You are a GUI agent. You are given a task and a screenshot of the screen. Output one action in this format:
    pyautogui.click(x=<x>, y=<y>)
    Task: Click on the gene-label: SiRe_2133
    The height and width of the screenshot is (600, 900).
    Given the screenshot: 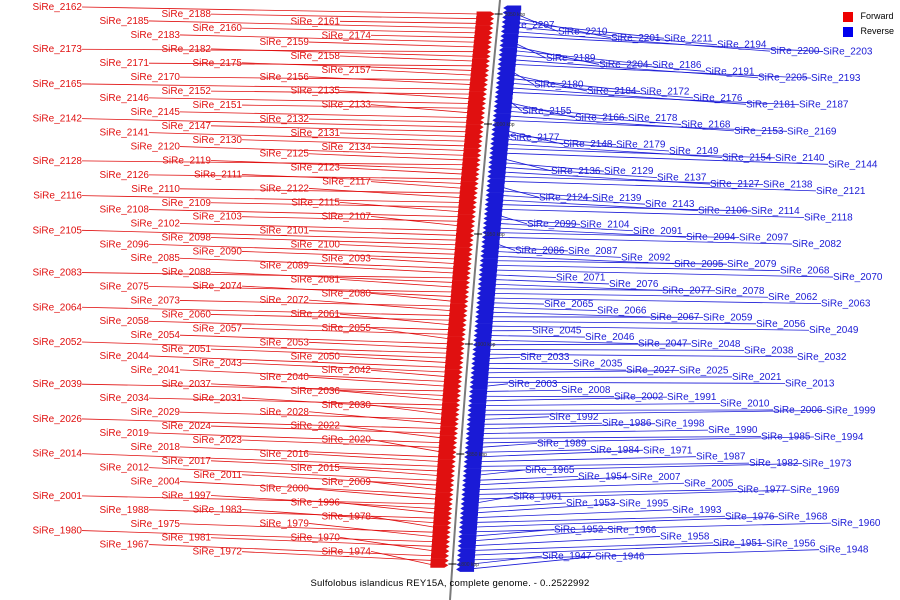 What is the action you would take?
    pyautogui.click(x=347, y=105)
    